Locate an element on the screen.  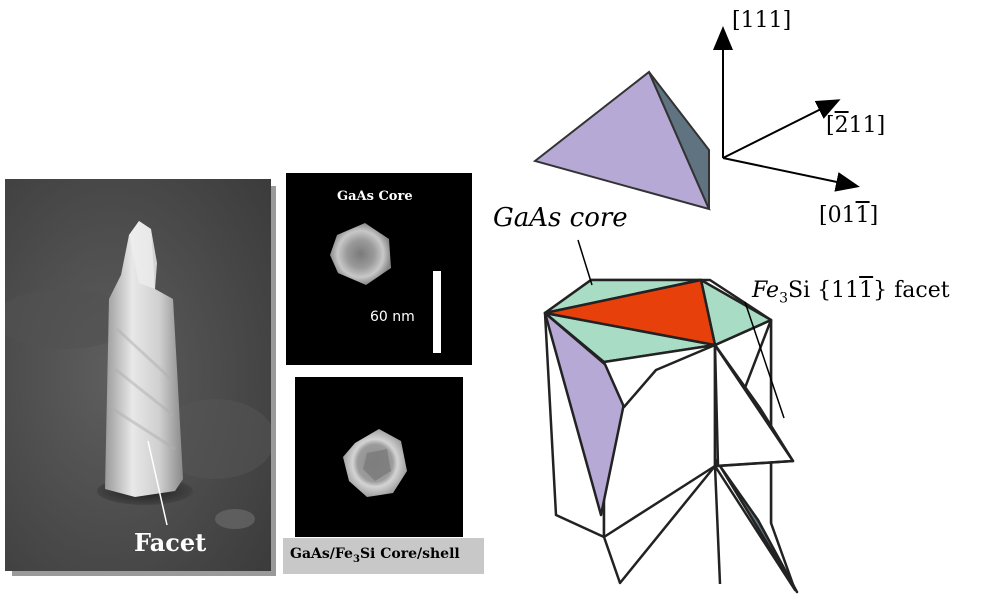
fe-label: Fe is located at coordinates (766, 290).